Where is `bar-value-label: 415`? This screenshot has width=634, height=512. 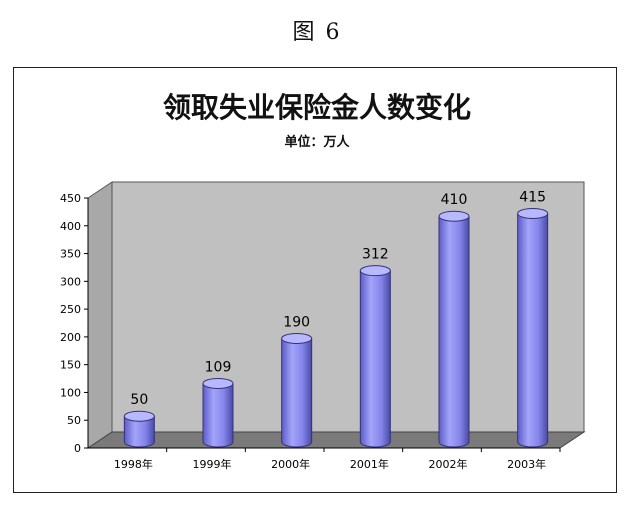
bar-value-label: 415 is located at coordinates (532, 197).